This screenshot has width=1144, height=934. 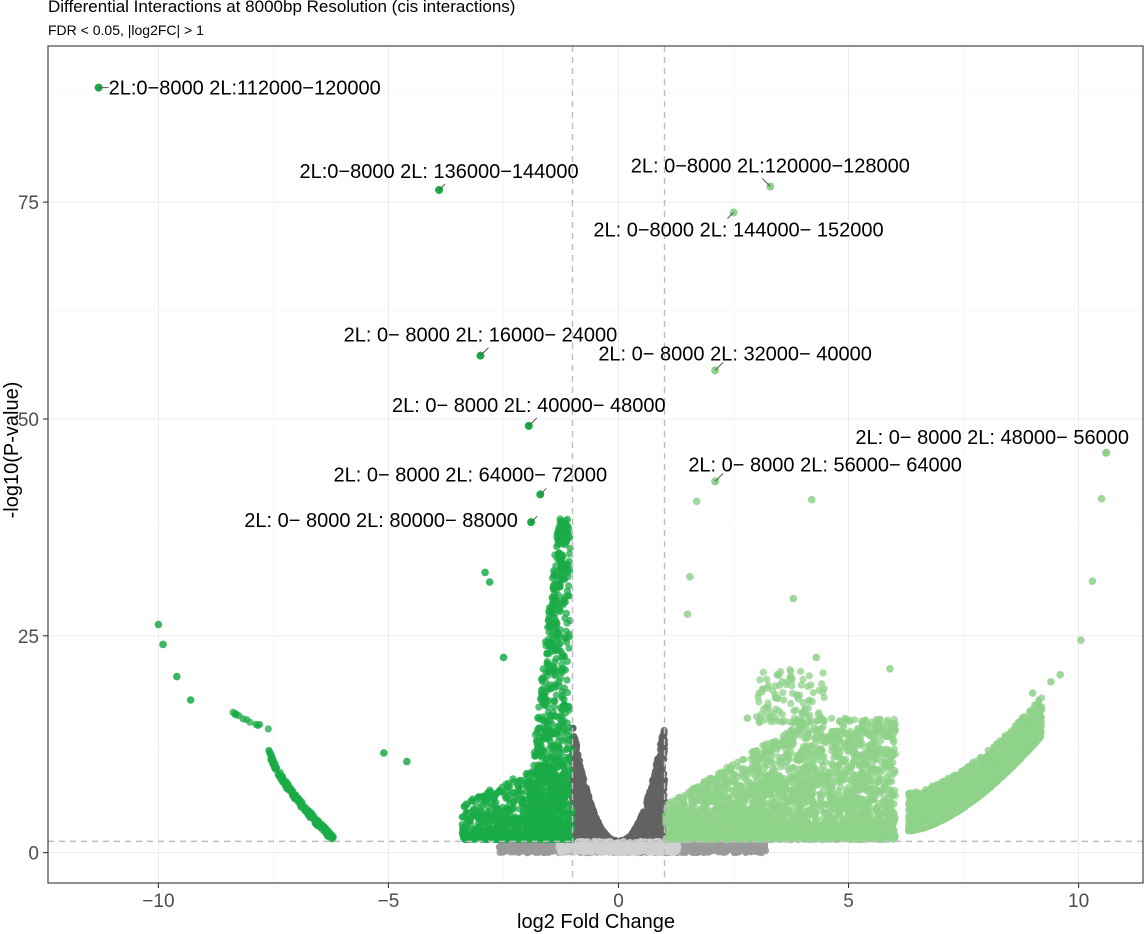 I want to click on chart-subtitle: FDR < 0.05, |log2FC| > 1, so click(x=126, y=30).